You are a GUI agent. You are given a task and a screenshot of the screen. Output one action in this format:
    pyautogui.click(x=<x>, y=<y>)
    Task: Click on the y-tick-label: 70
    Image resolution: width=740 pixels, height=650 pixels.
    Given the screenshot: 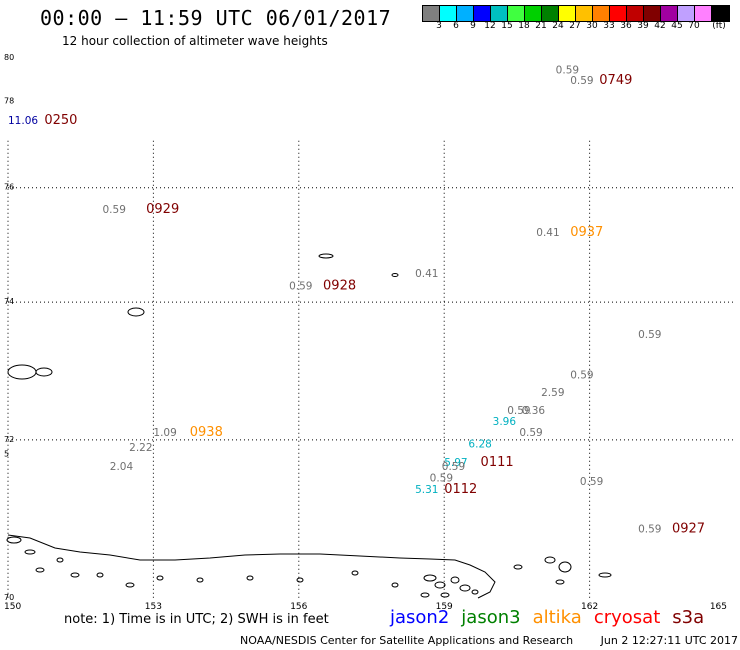 What is the action you would take?
    pyautogui.click(x=9, y=597)
    